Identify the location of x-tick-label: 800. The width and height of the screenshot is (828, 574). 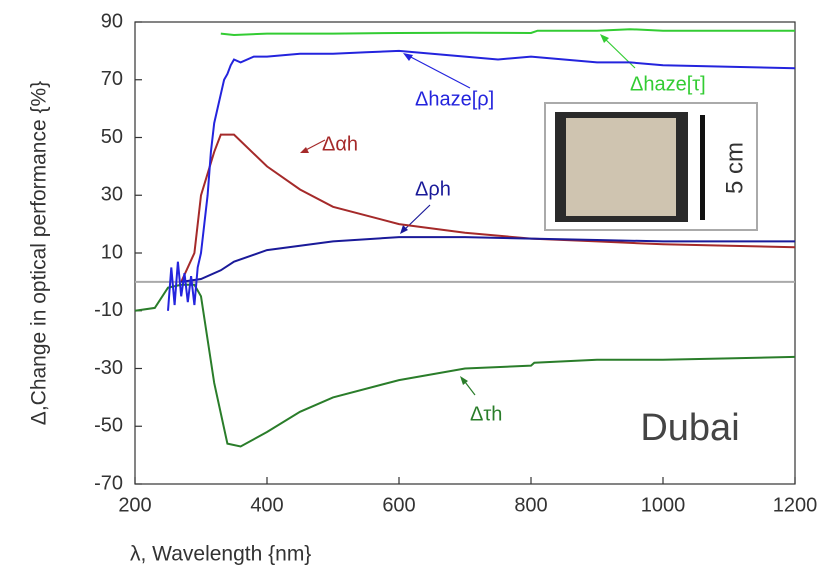
(530, 505).